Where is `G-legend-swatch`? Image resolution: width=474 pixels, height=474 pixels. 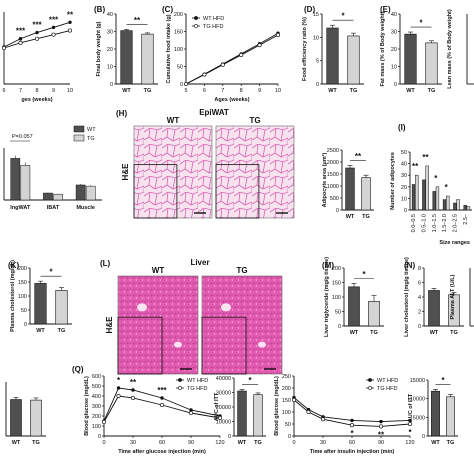 G-legend-swatch is located at coordinates (79, 138).